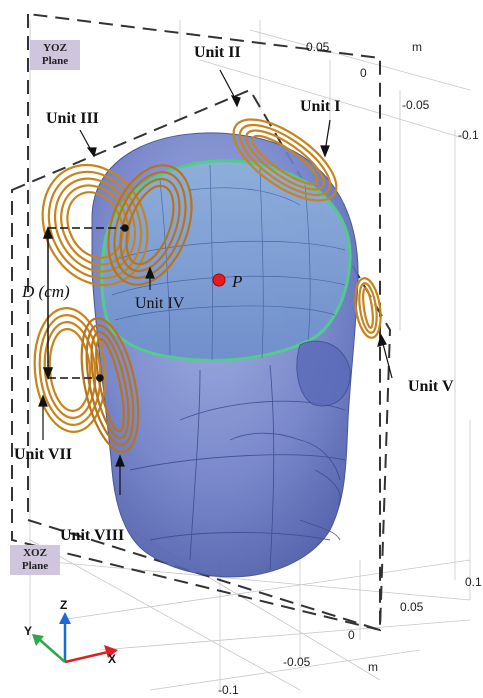 The width and height of the screenshot is (483, 698). Describe the element at coordinates (412, 607) in the screenshot. I see `tick-0-05-right: 0.05` at that location.